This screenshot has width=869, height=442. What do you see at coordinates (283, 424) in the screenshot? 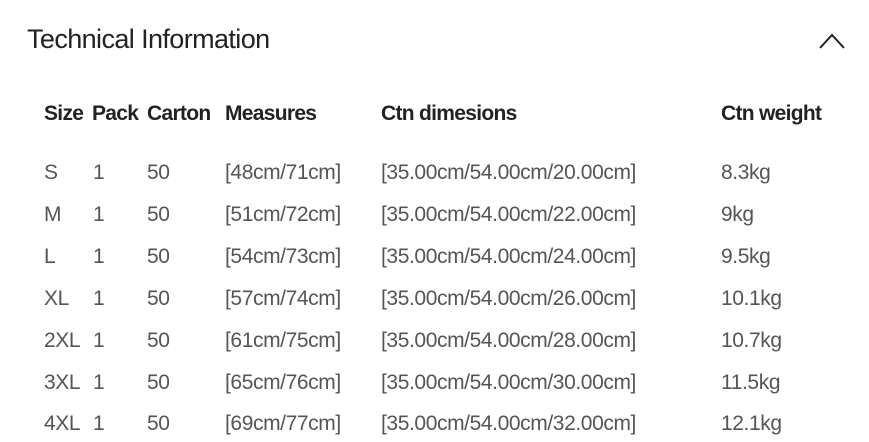
I see `cell-measures: [69cm/77cm]` at bounding box center [283, 424].